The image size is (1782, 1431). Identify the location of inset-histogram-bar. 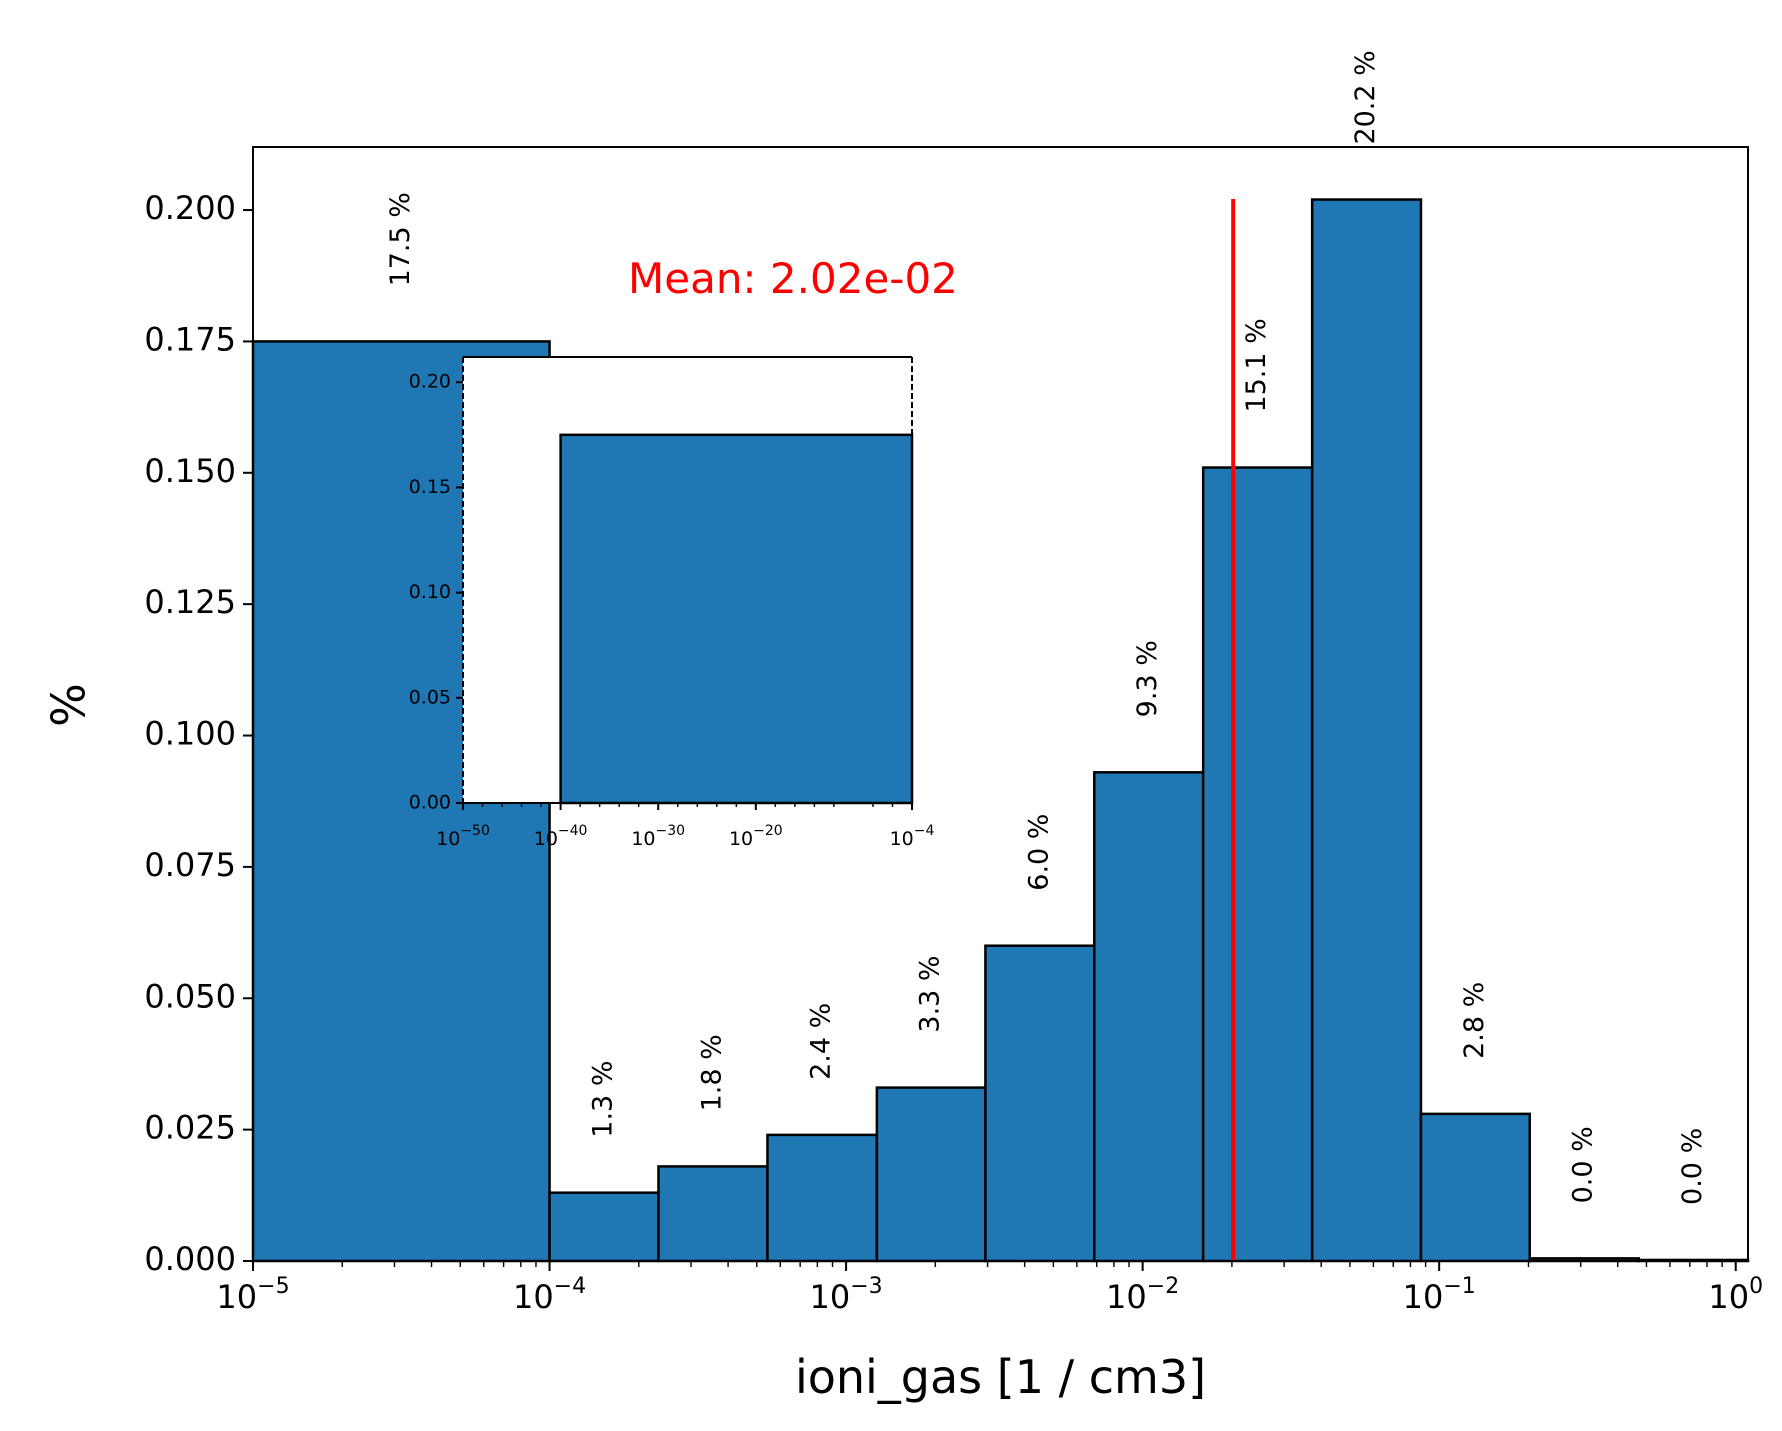
(736, 619).